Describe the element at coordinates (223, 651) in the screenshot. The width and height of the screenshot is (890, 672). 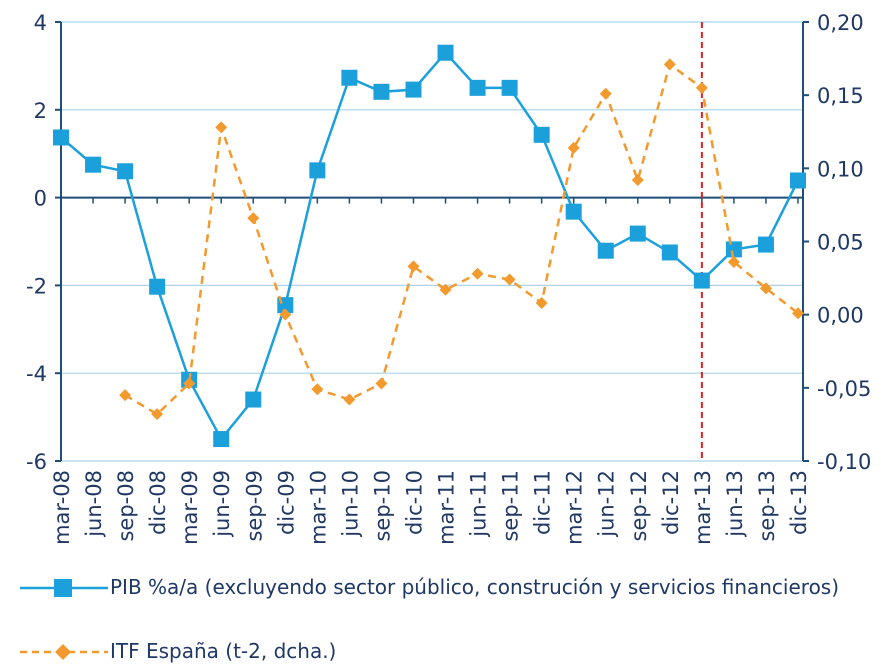
I see `legend-label: ITF España (t-2, dcha.)` at that location.